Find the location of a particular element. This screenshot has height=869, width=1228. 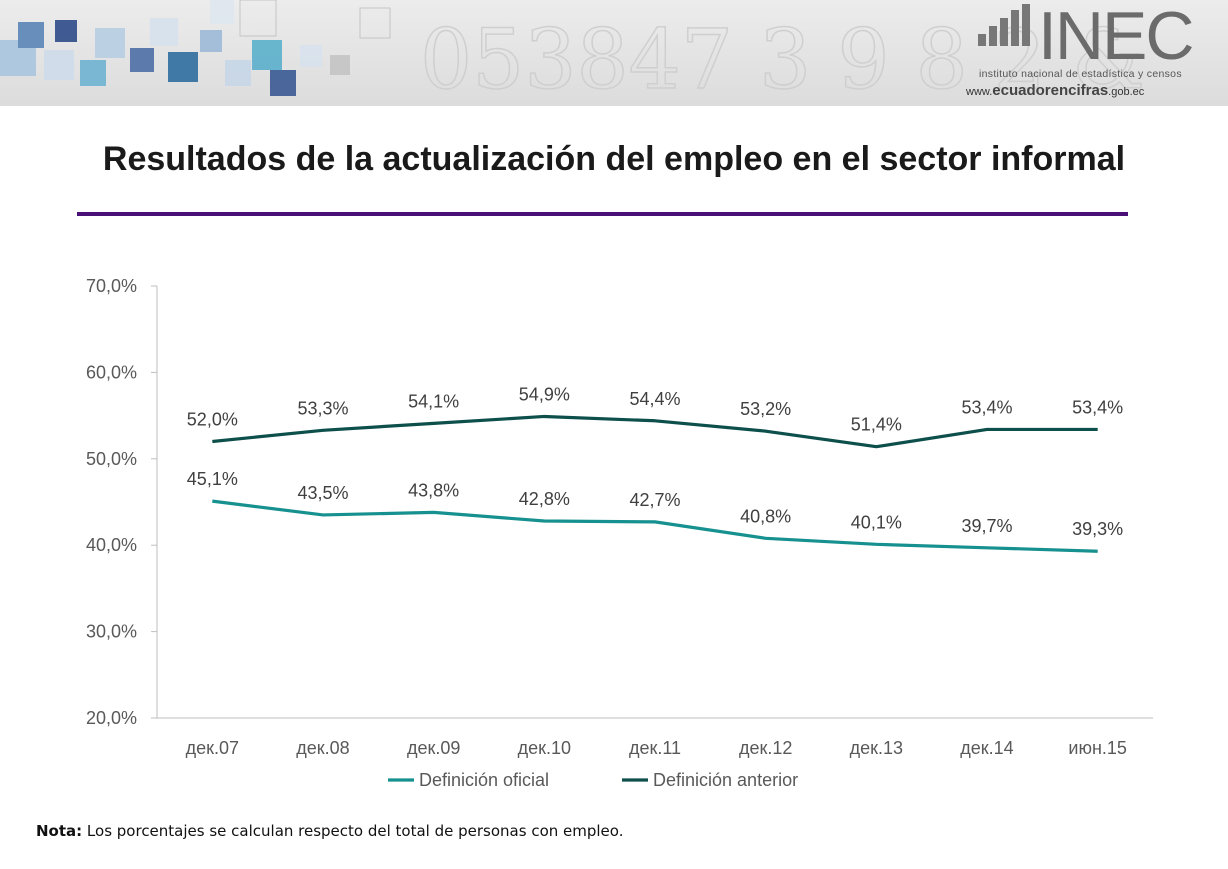

x-tick-label: дек.09 is located at coordinates (433, 748).